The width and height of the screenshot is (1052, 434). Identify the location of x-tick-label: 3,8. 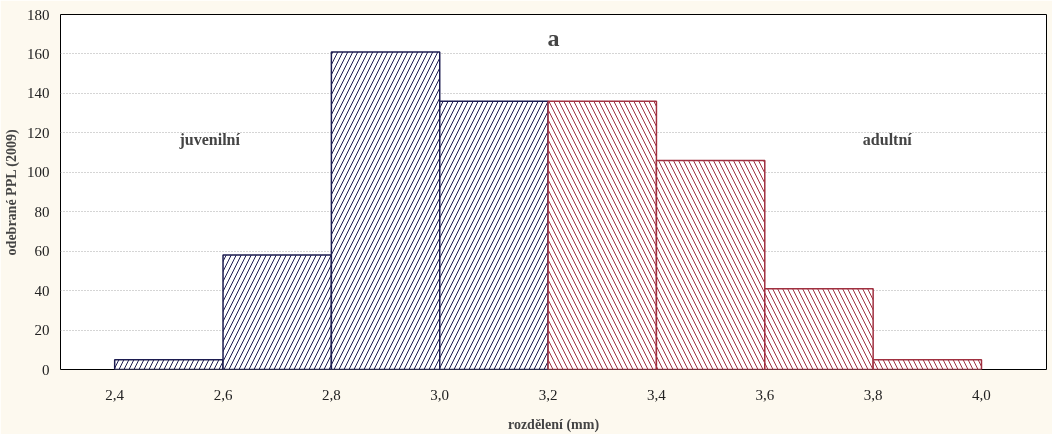
(873, 394).